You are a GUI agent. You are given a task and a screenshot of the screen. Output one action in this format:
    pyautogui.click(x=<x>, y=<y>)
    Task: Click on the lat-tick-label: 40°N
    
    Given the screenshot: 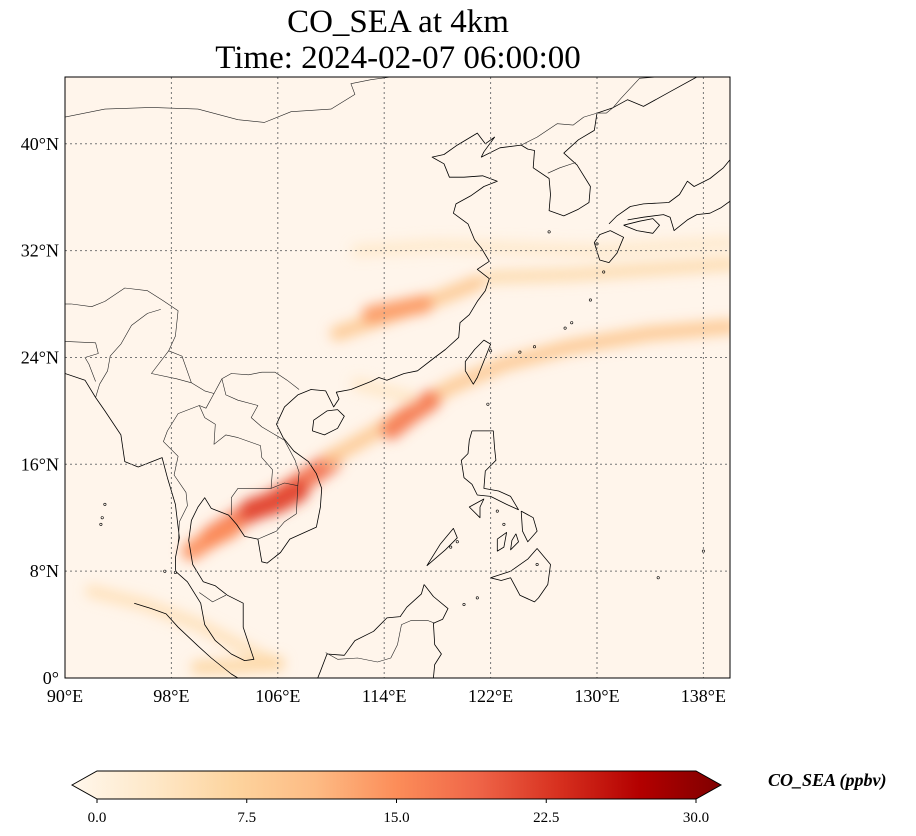 What is the action you would take?
    pyautogui.click(x=40, y=144)
    